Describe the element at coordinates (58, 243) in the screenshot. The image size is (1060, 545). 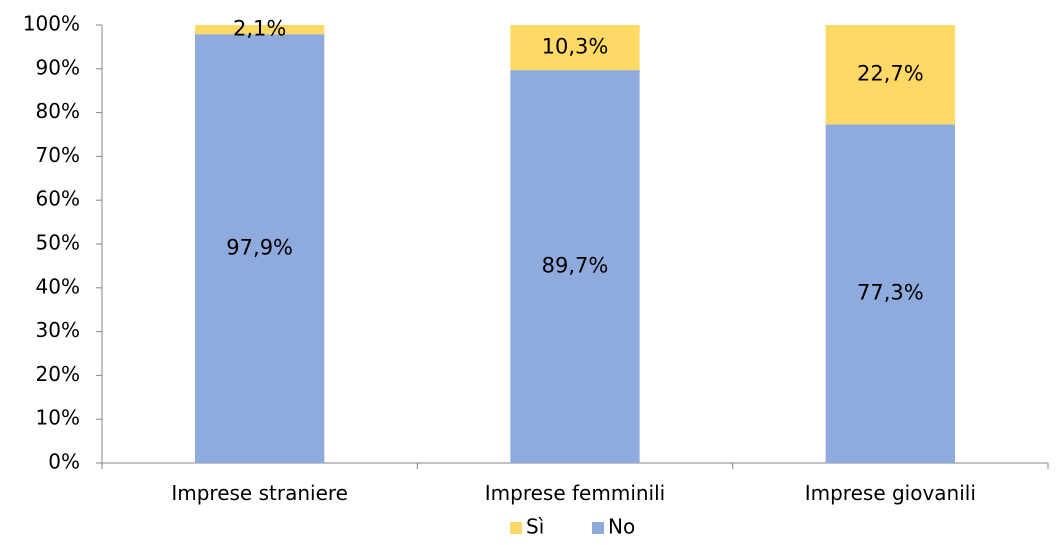
I see `y-tick-label: 50%` at that location.